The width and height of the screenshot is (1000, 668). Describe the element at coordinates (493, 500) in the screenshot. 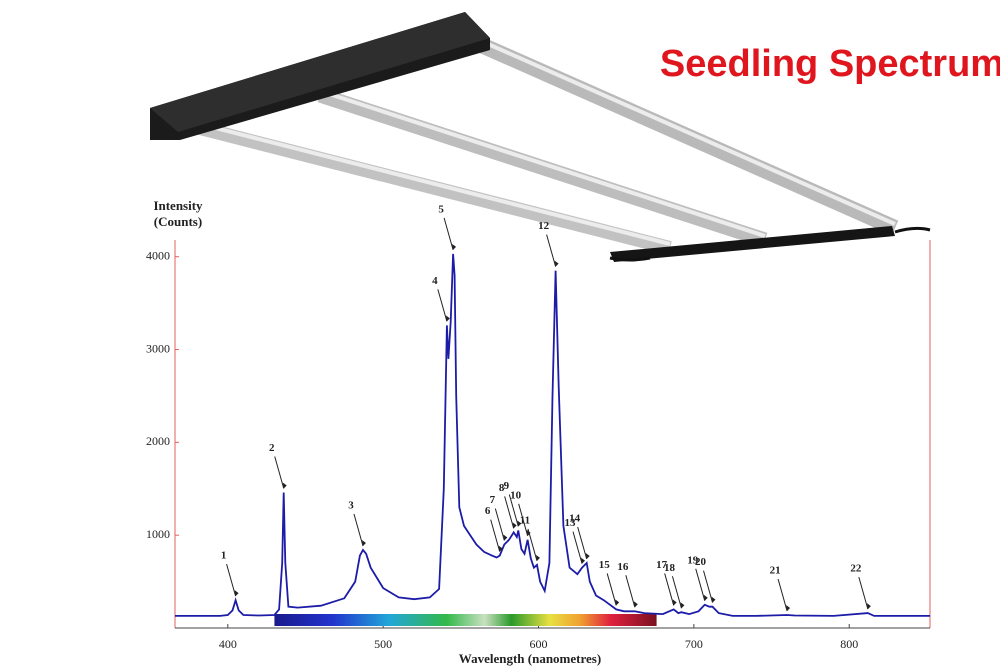

I see `annotation-label: 7` at that location.